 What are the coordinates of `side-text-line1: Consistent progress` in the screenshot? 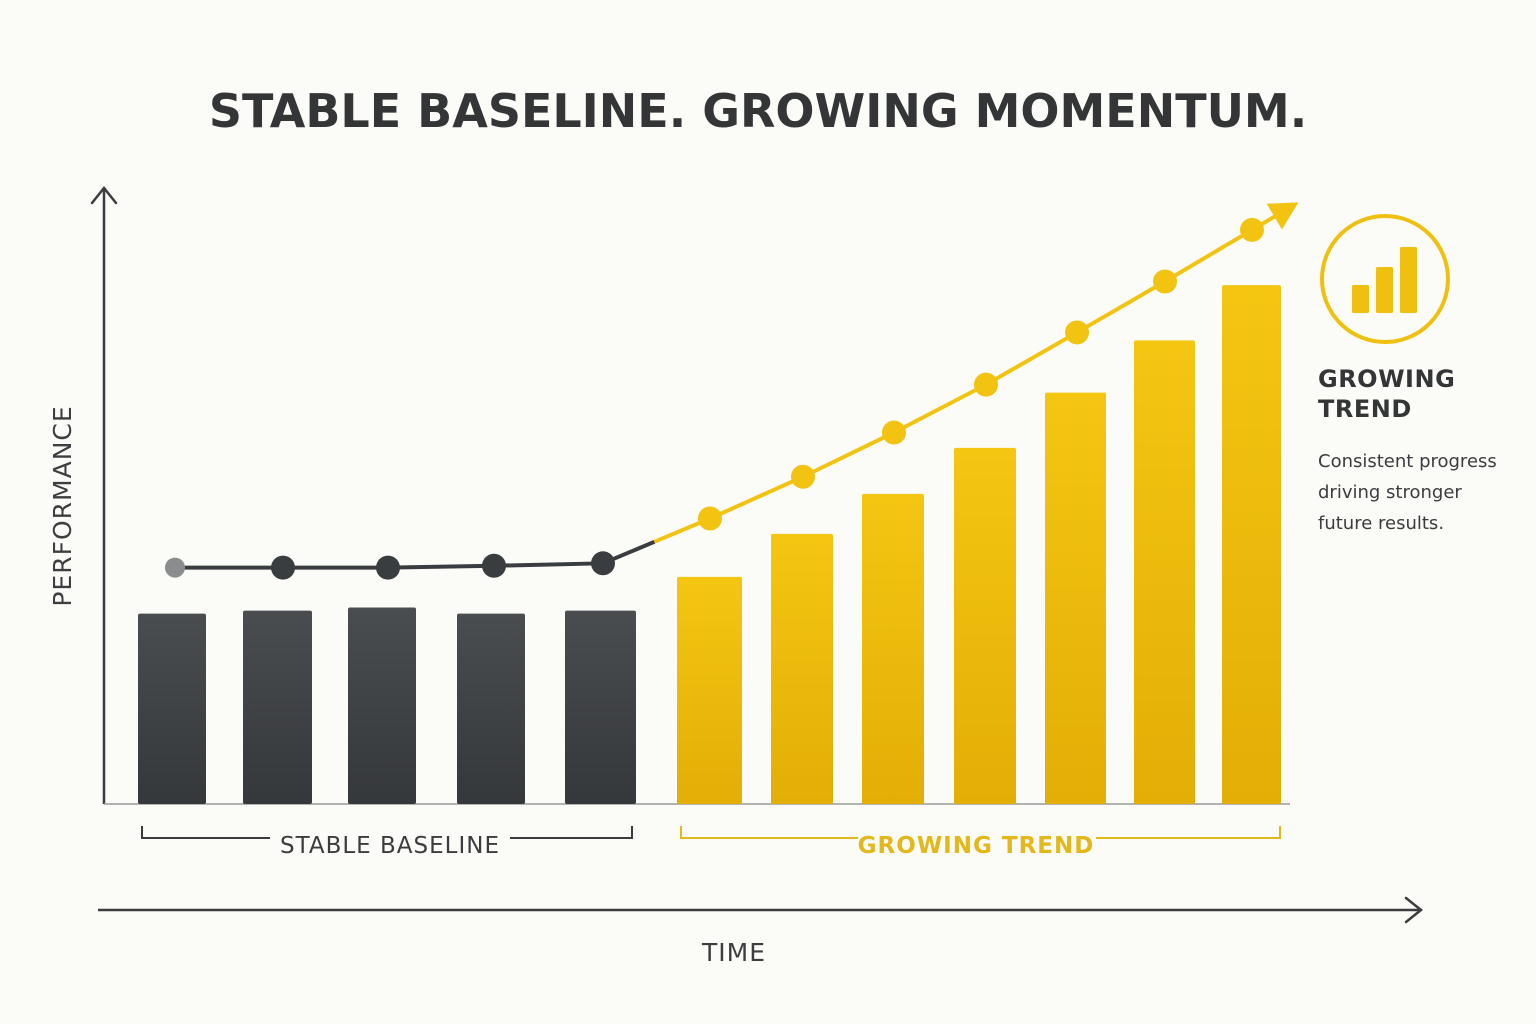 It's located at (1407, 461).